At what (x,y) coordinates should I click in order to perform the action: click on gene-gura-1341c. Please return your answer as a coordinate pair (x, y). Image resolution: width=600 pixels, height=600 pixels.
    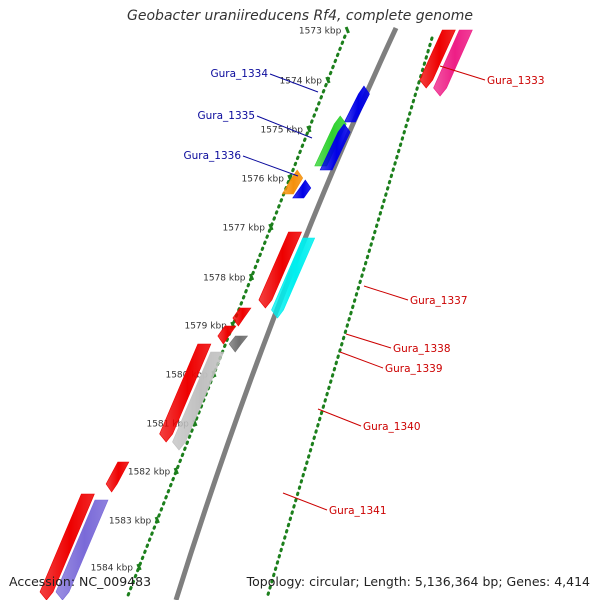
    Looking at the image, I should click on (82, 549).